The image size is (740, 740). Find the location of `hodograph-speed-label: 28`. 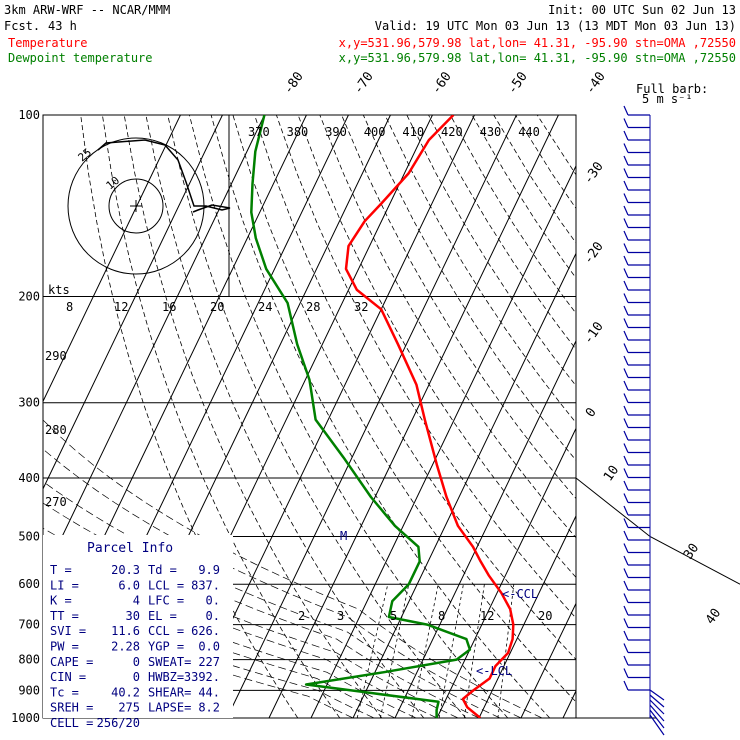

hodograph-speed-label: 28 is located at coordinates (313, 307).